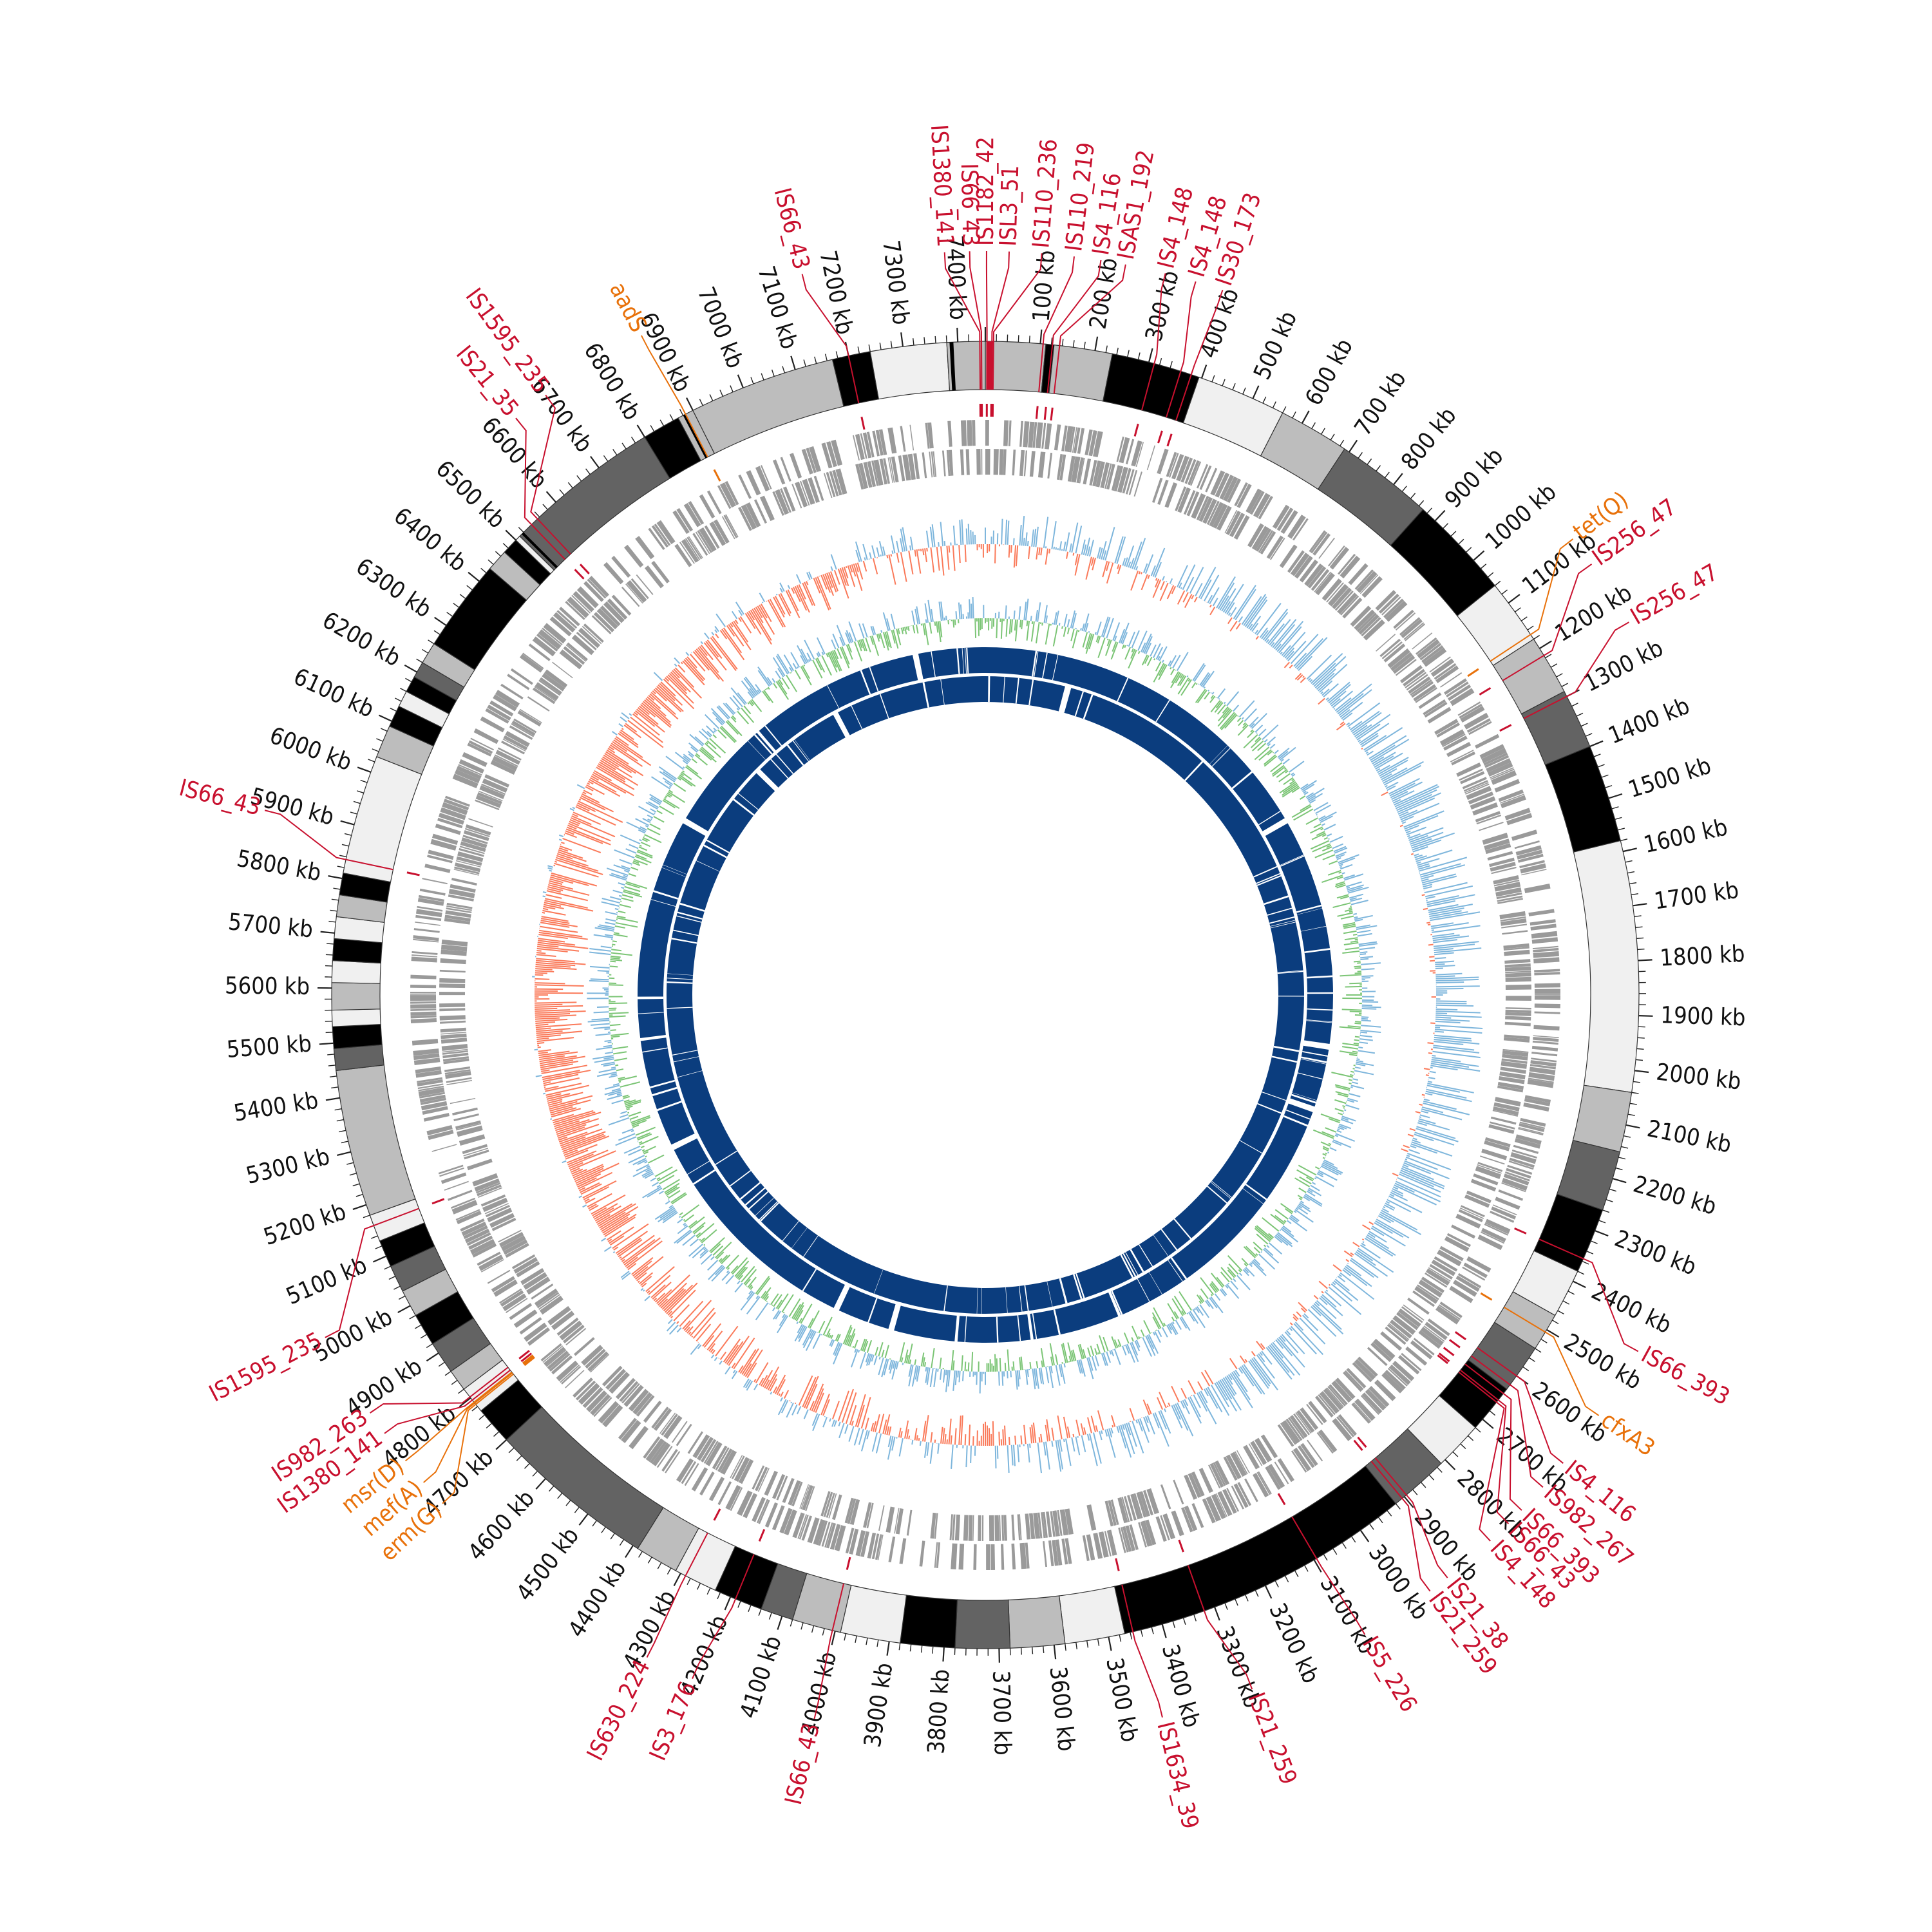 This screenshot has height=1932, width=1932. Describe the element at coordinates (720, 327) in the screenshot. I see `tick-label: 7000 kb` at that location.